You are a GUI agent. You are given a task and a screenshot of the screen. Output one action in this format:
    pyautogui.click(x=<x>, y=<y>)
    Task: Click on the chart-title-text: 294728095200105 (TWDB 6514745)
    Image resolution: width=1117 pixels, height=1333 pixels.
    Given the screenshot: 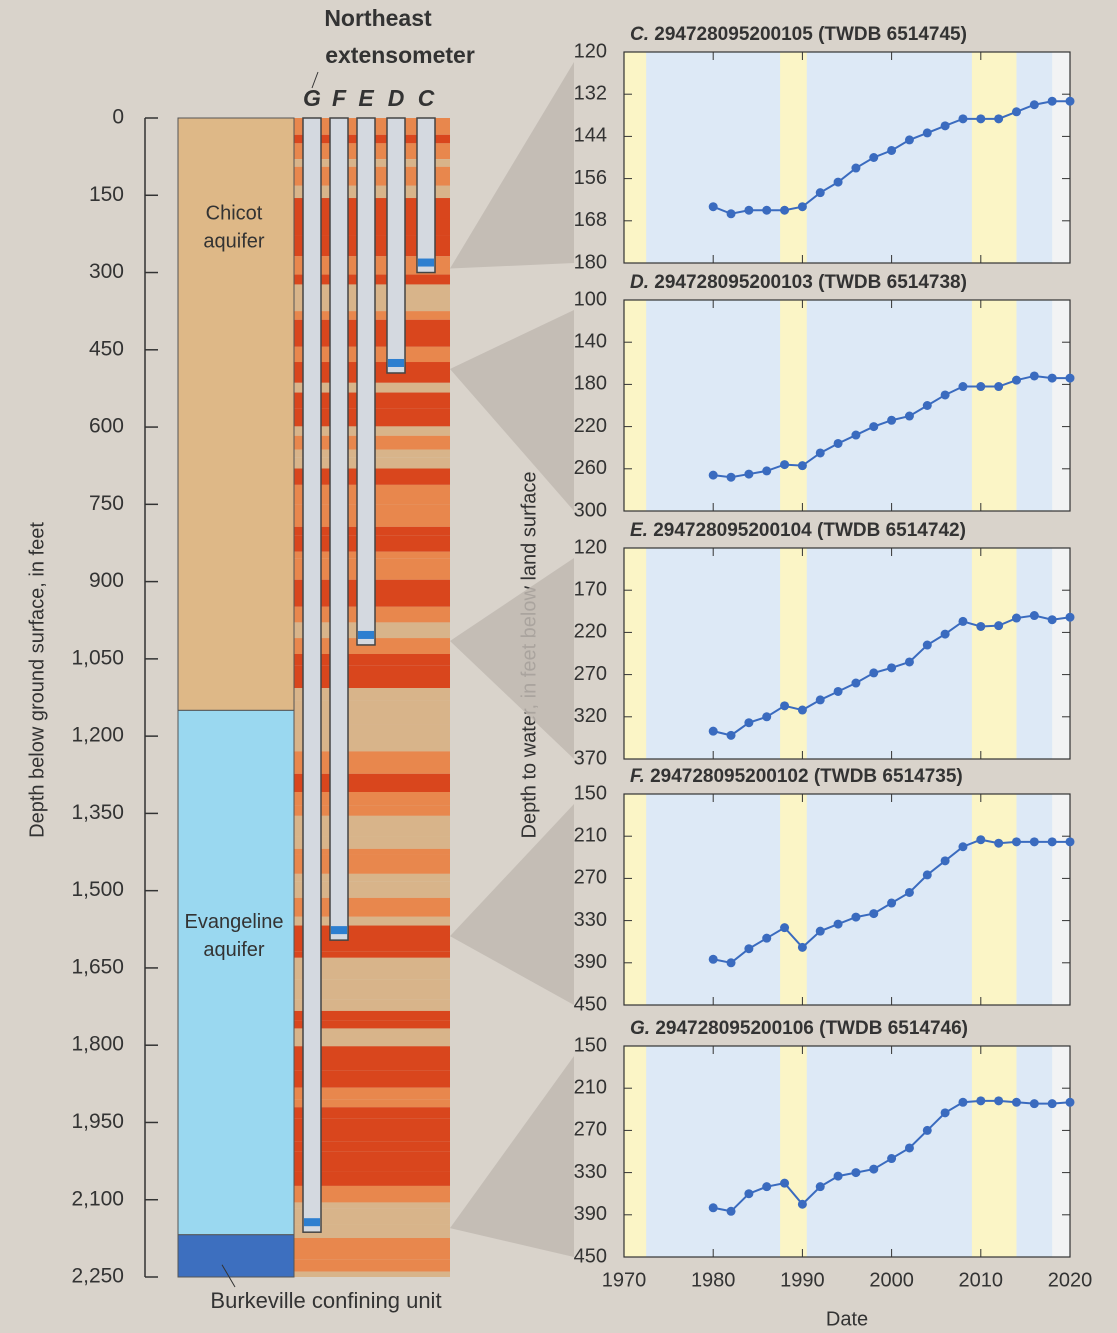 What is the action you would take?
    pyautogui.click(x=810, y=34)
    